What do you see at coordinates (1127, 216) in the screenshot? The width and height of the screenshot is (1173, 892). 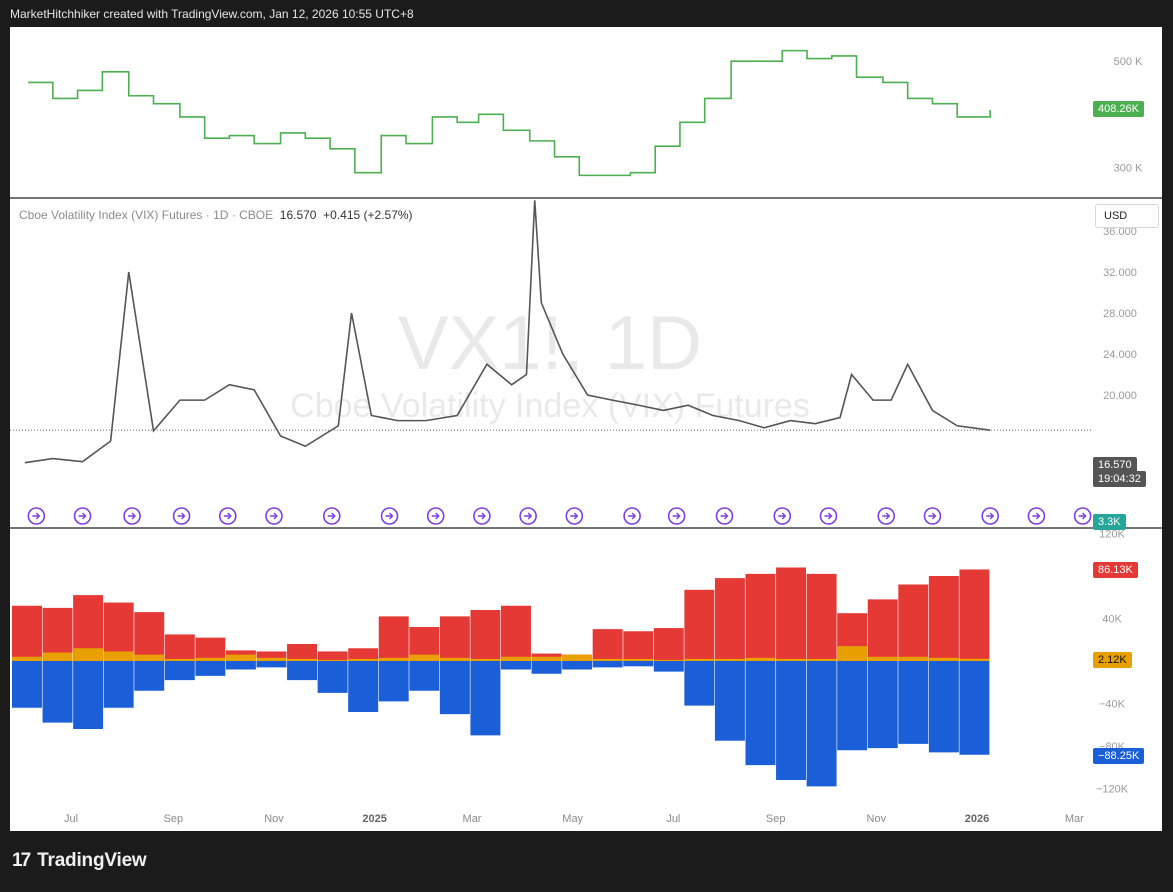 I see `currency-button: USD` at bounding box center [1127, 216].